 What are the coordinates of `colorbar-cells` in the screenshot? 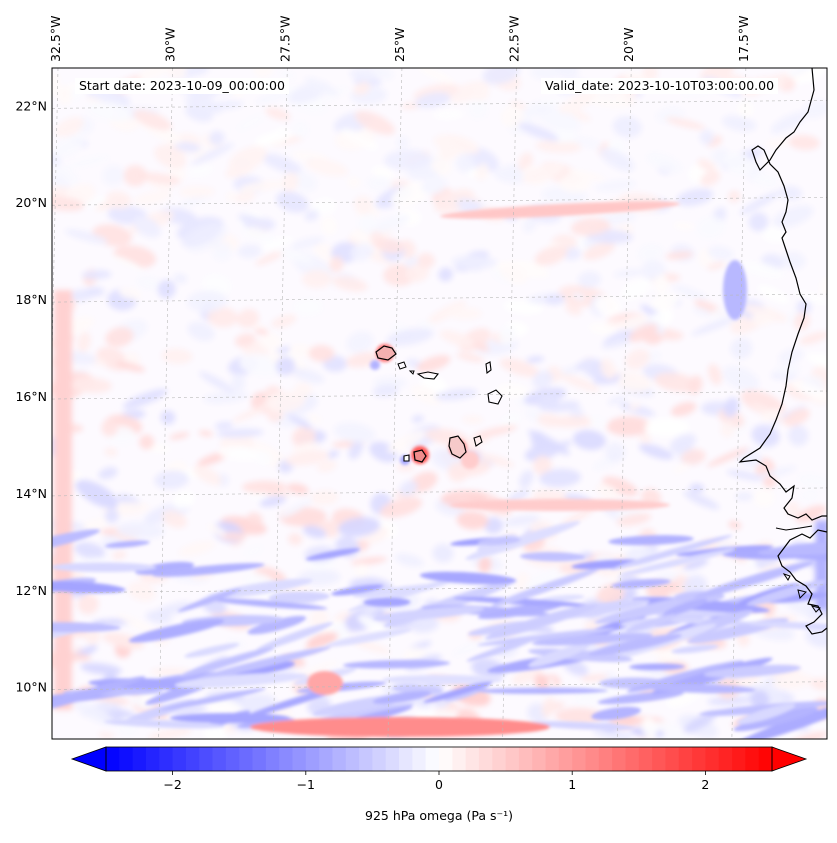 It's located at (439, 759).